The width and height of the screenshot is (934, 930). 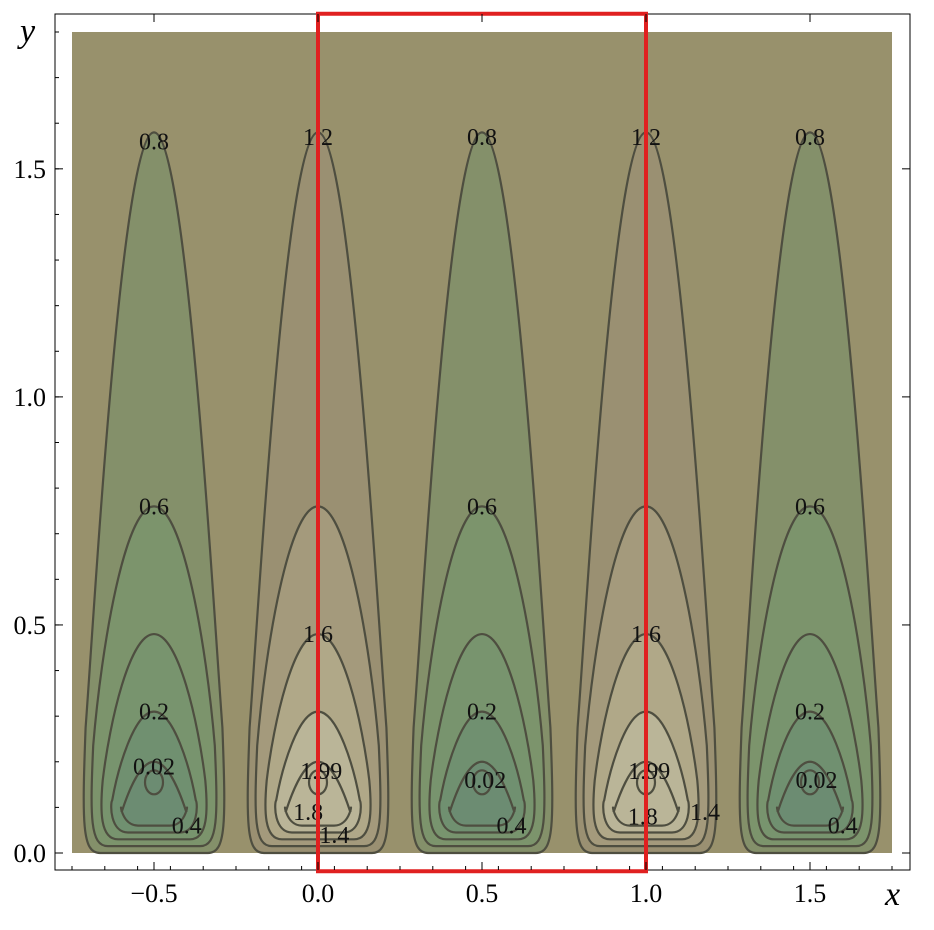 I want to click on contour-label-22: 0.2, so click(x=810, y=713).